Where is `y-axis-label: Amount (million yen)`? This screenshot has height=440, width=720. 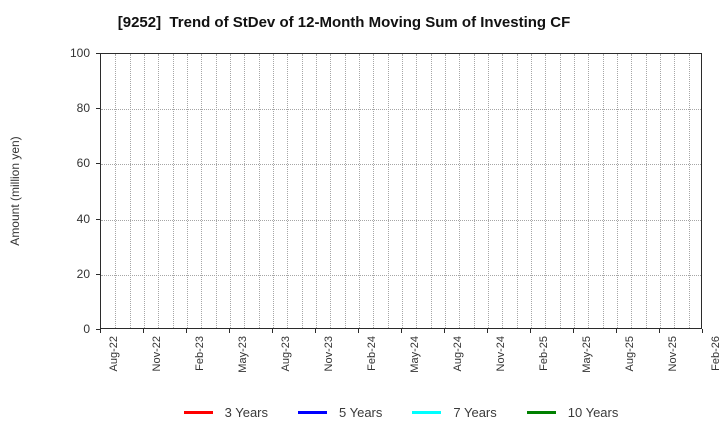 y-axis-label: Amount (million yen) is located at coordinates (15, 191).